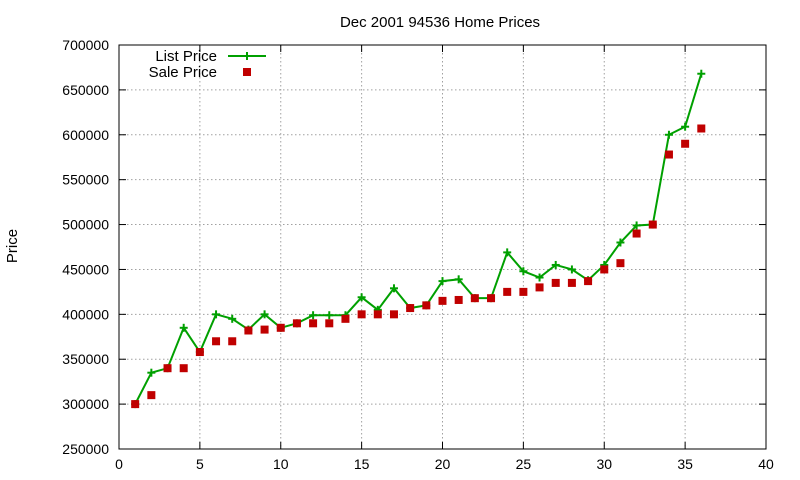 Image resolution: width=800 pixels, height=480 pixels. I want to click on legend-item: List Price, so click(210, 56).